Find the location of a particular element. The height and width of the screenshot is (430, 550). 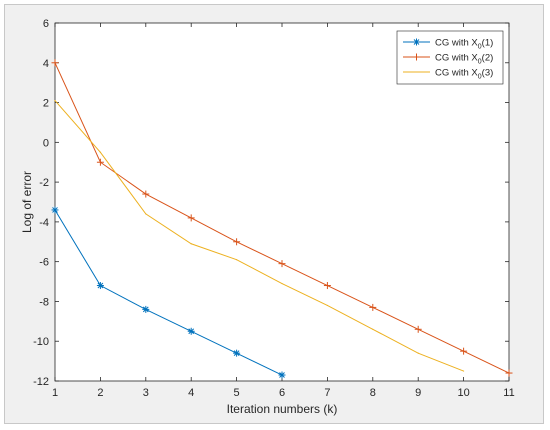

x-tick-label: 3 is located at coordinates (146, 393).